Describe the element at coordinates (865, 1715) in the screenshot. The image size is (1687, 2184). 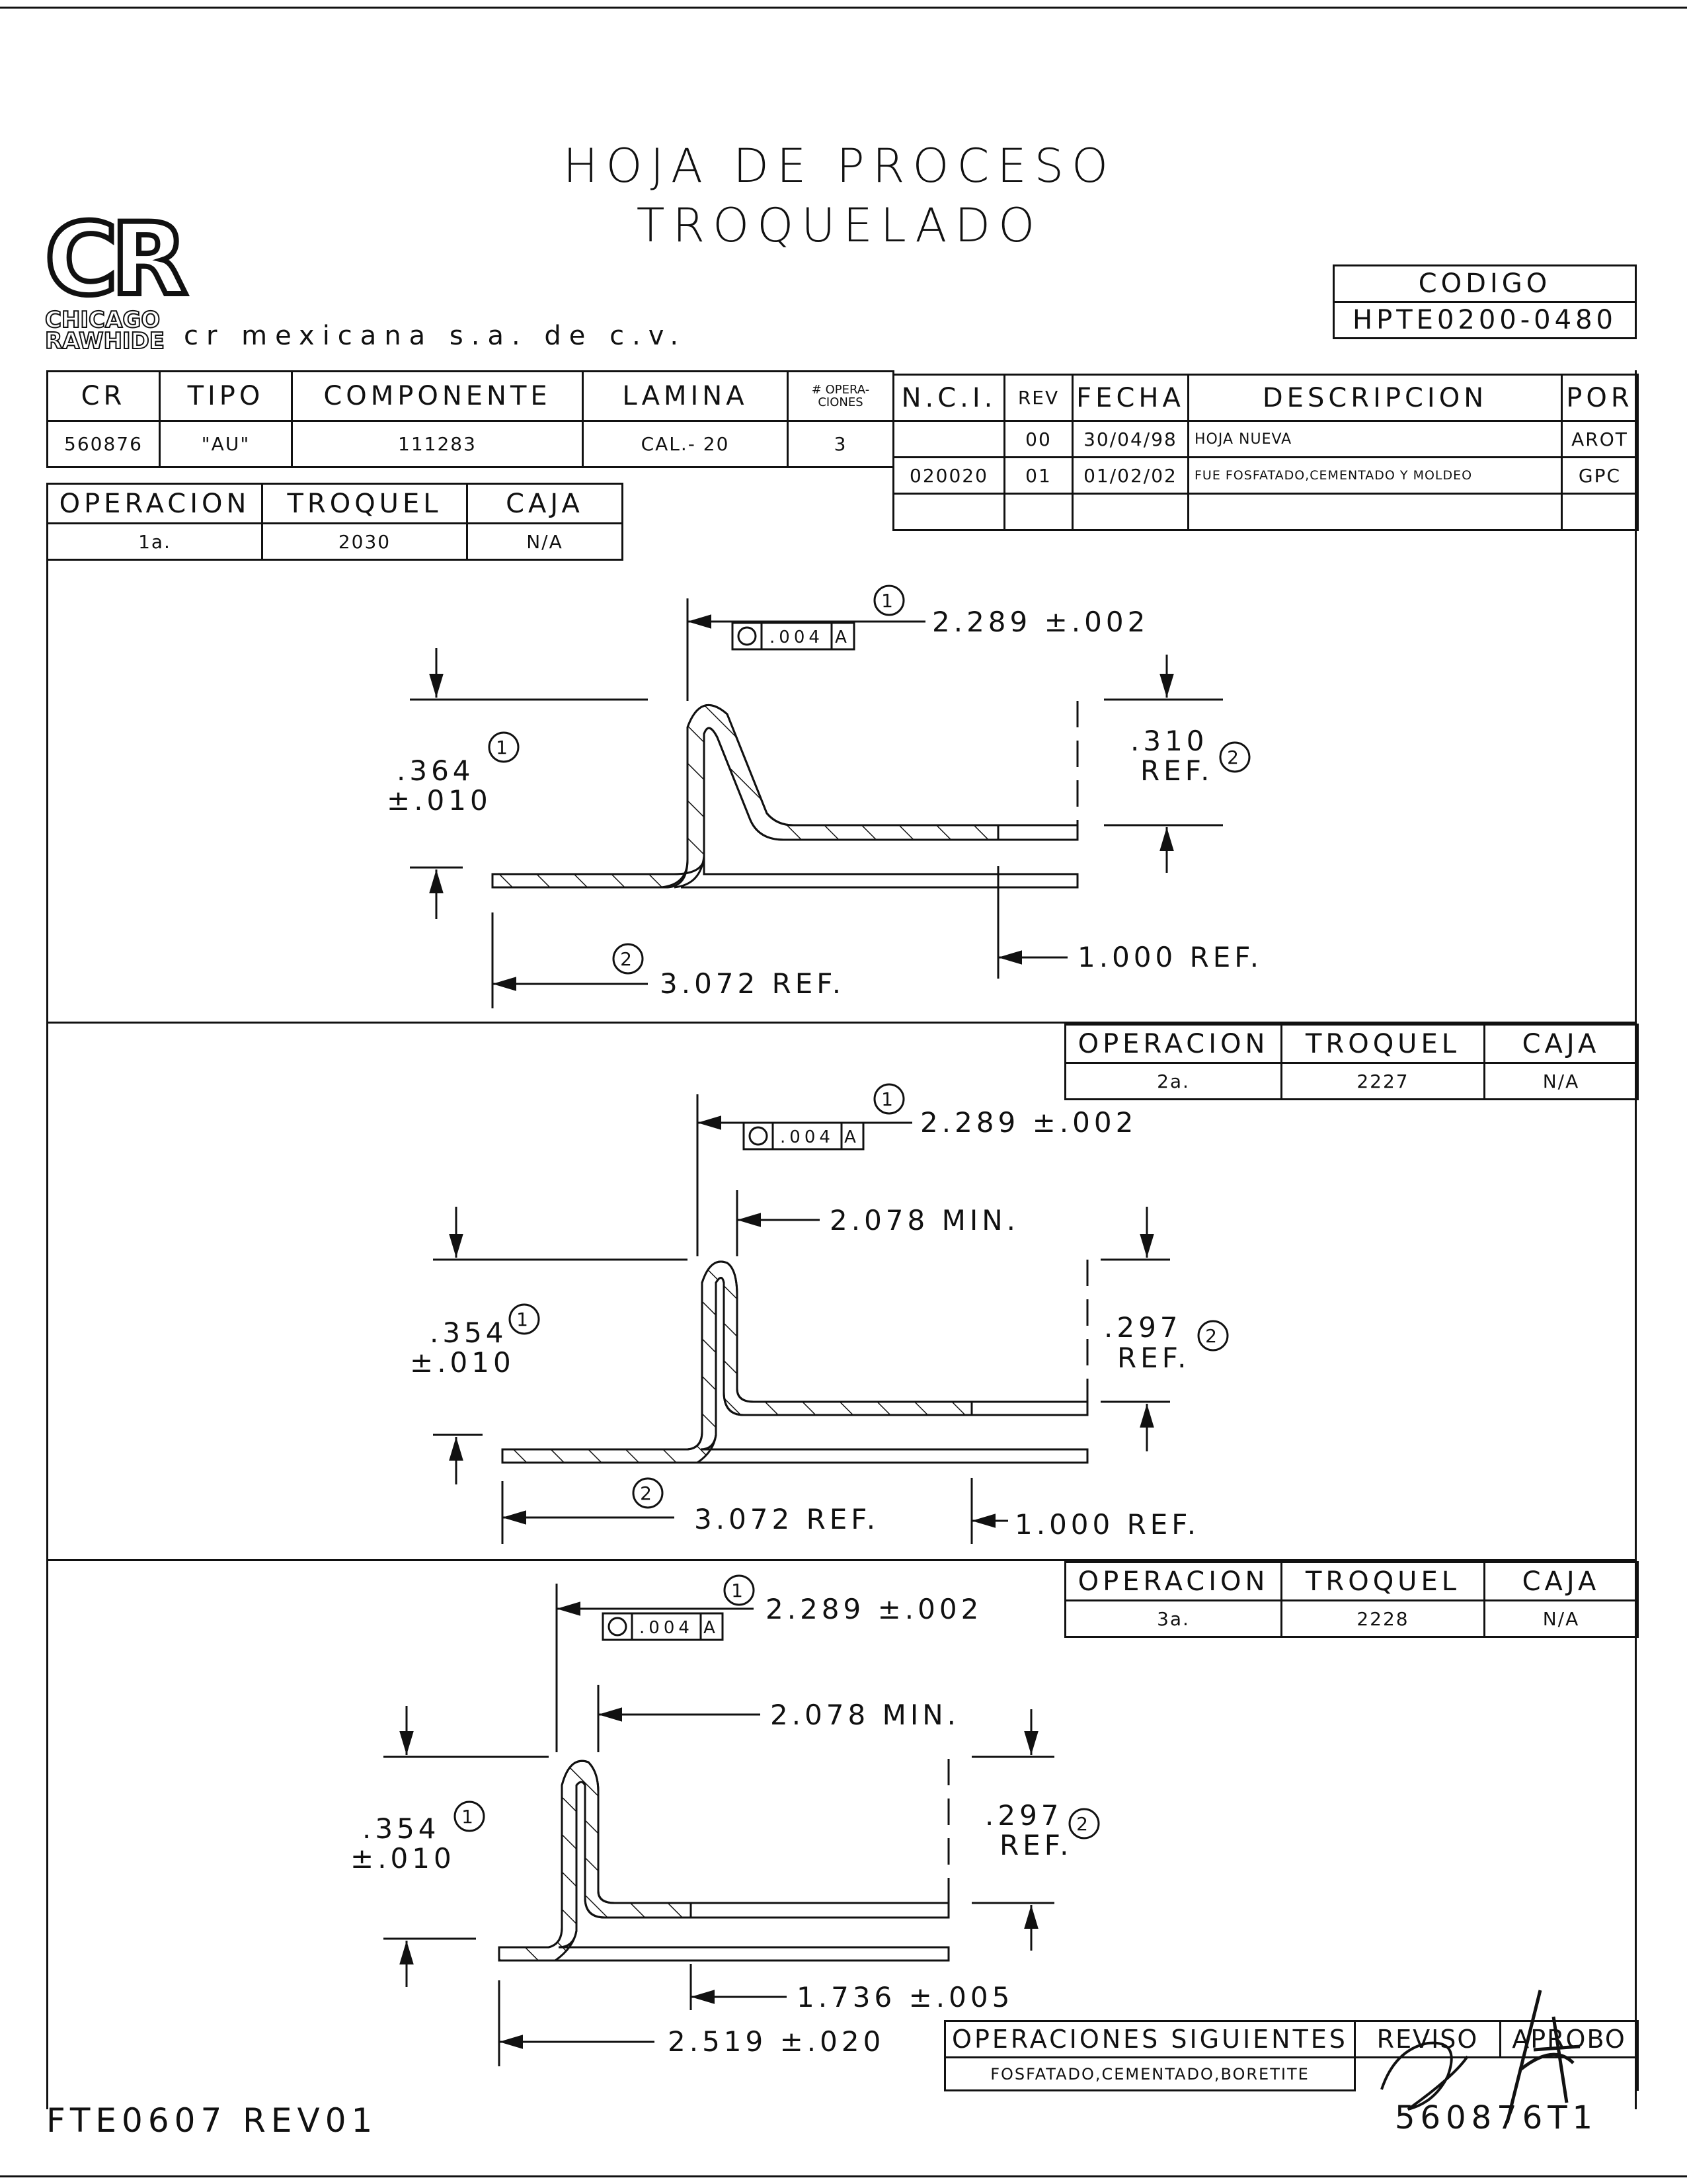
I see `op3-min: 2.078 MIN.` at that location.